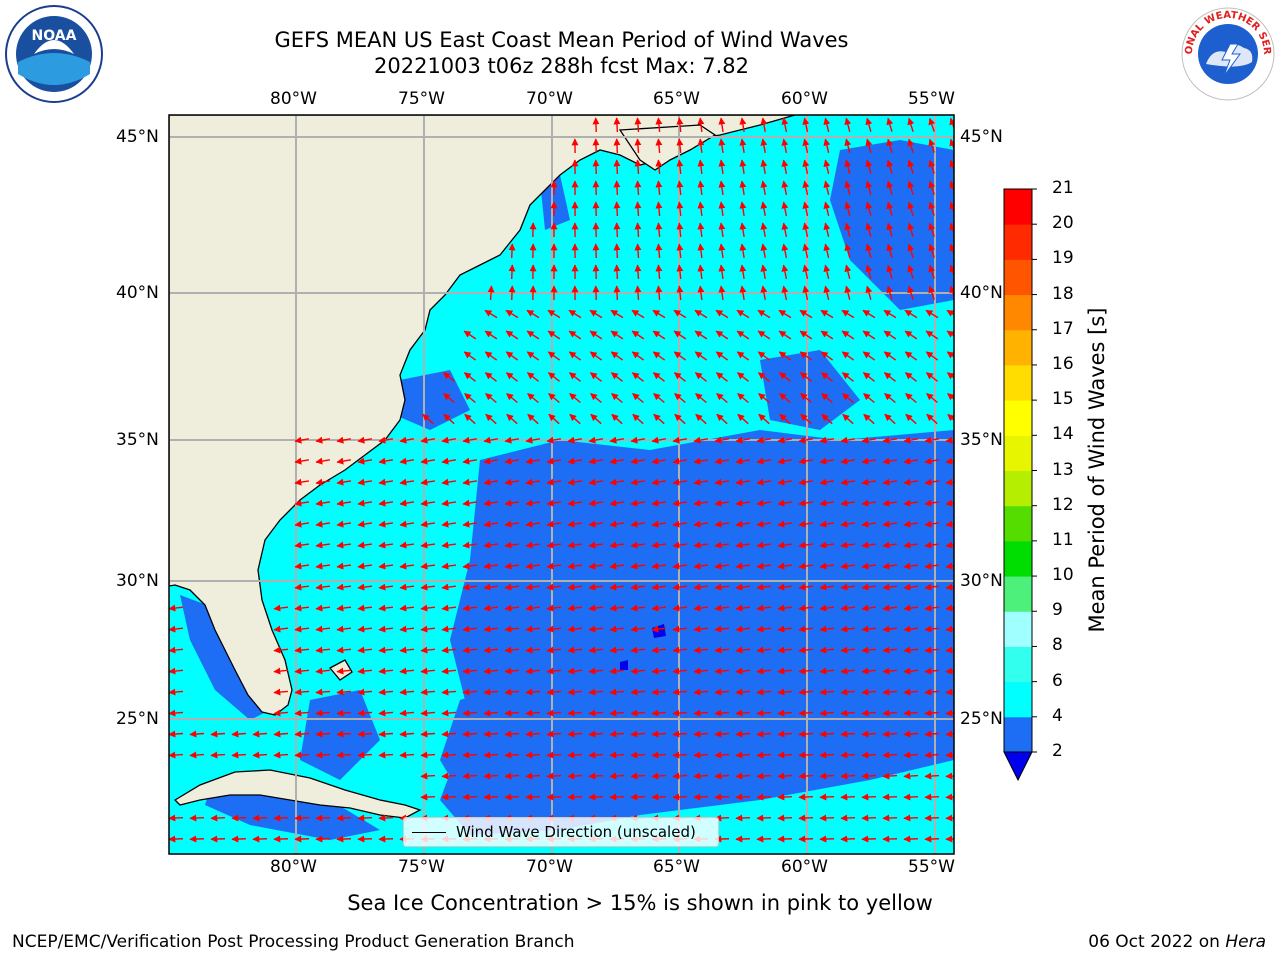 Image resolution: width=1280 pixels, height=960 pixels. Describe the element at coordinates (293, 867) in the screenshot. I see `lon-tick-bottom: 80°W` at that location.